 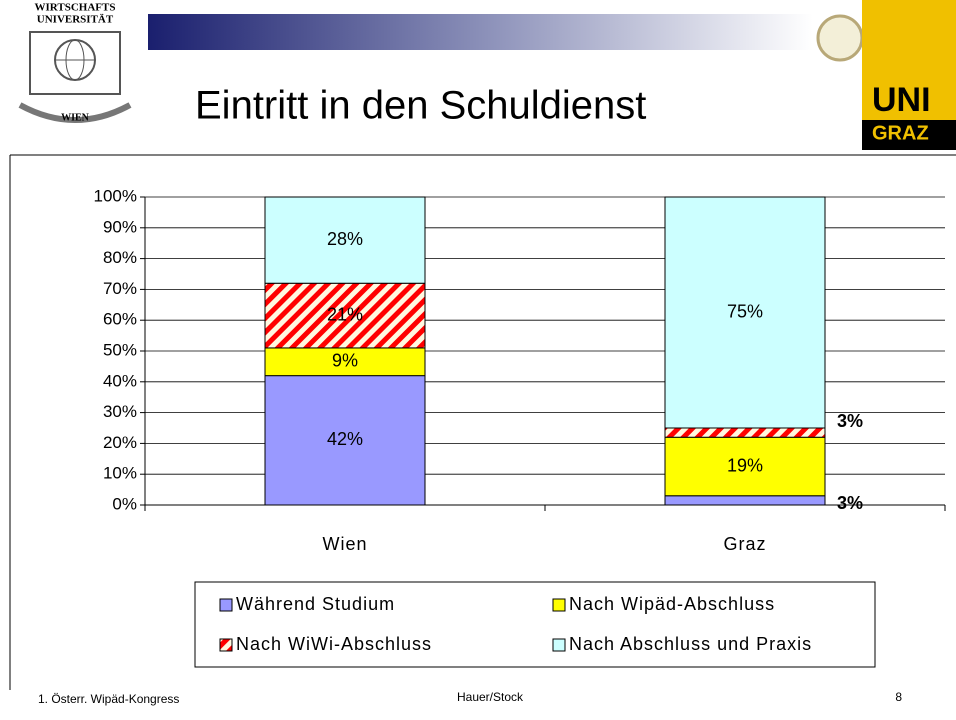 What do you see at coordinates (124, 503) in the screenshot?
I see `y-tick-label: 0%` at bounding box center [124, 503].